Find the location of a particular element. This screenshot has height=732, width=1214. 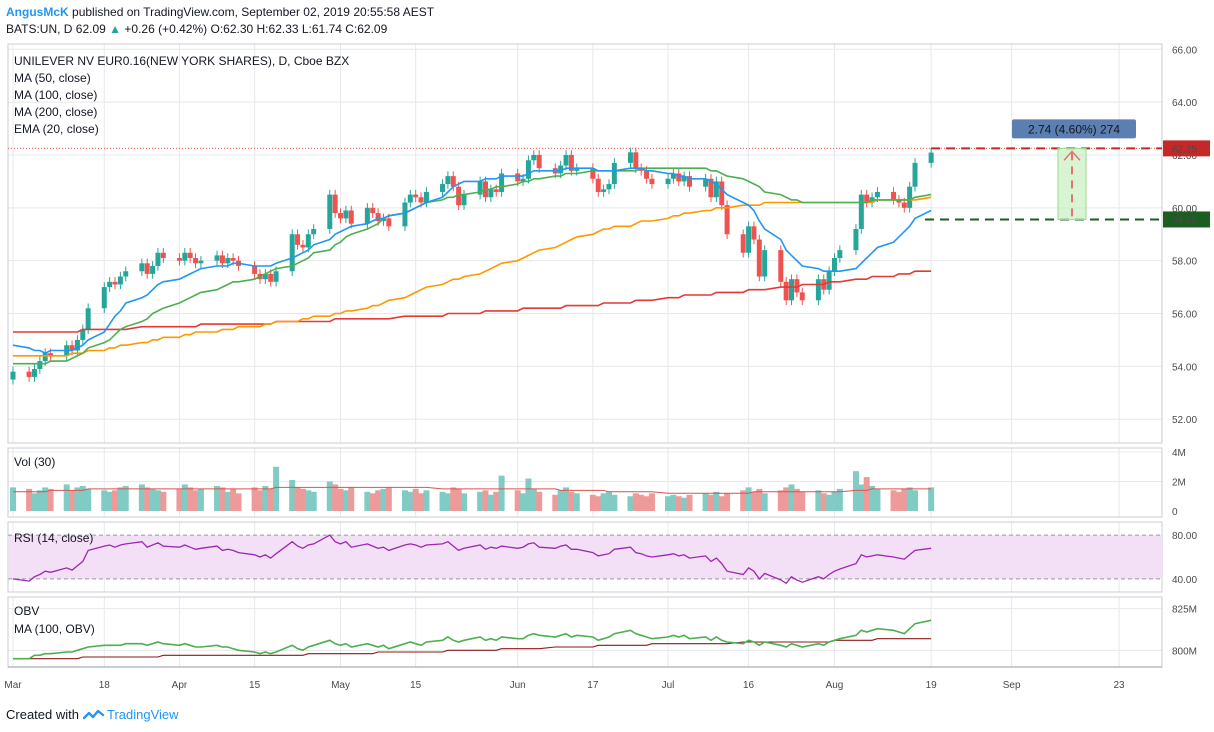

rsi-tick-label: 80.00 is located at coordinates (1184, 536).